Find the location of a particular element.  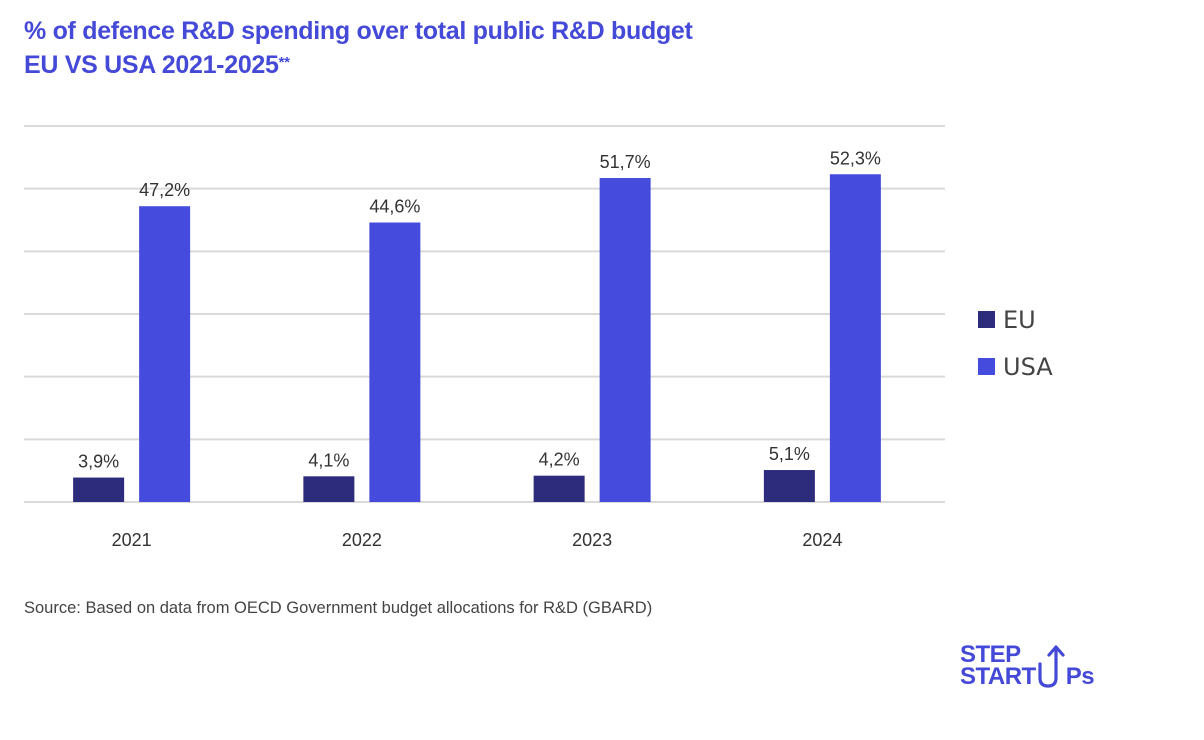

data-label-usa-2024: 52,3% is located at coordinates (855, 158).